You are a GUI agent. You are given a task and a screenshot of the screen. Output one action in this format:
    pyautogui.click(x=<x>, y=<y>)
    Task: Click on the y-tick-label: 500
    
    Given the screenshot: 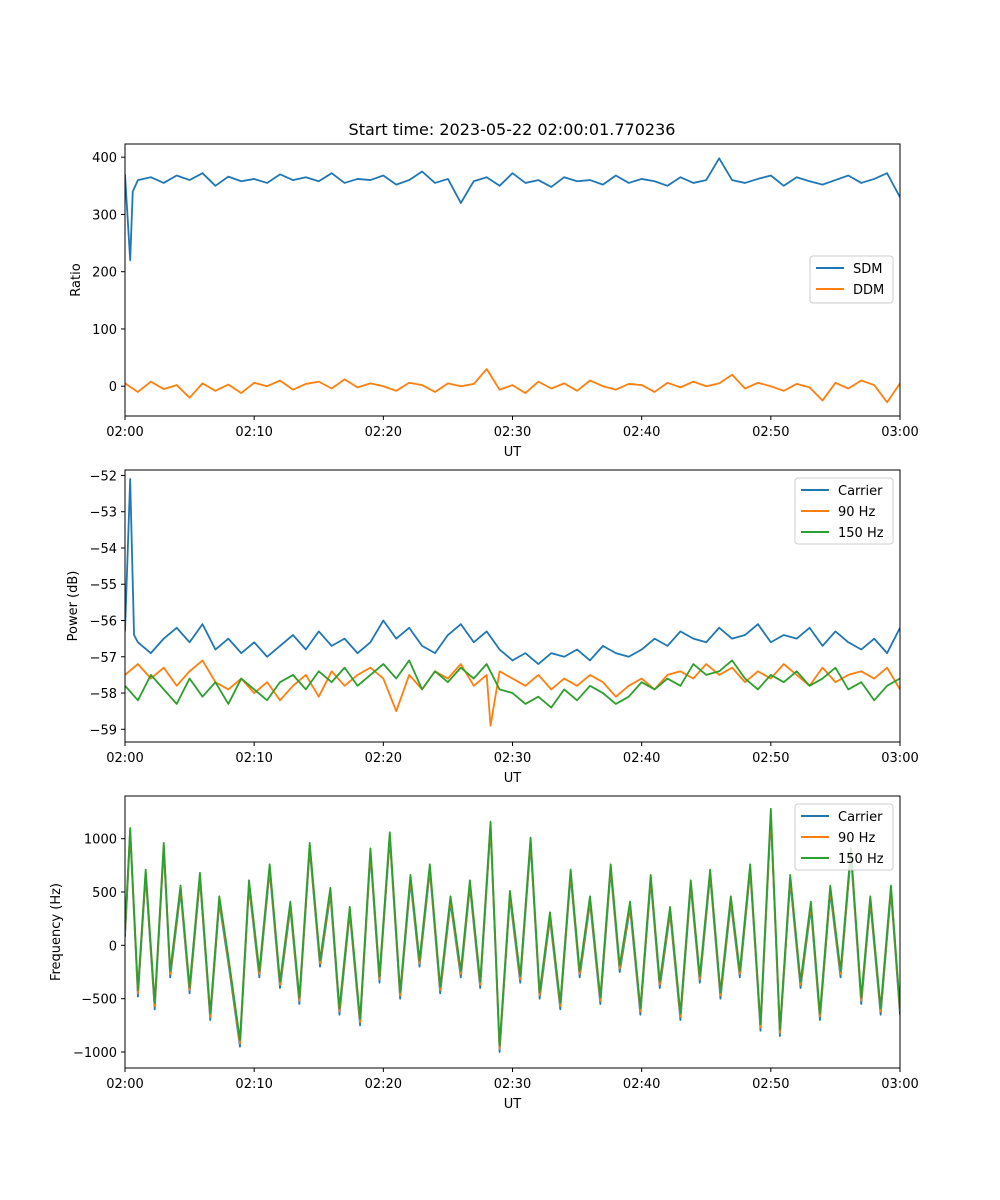 What is the action you would take?
    pyautogui.click(x=104, y=893)
    